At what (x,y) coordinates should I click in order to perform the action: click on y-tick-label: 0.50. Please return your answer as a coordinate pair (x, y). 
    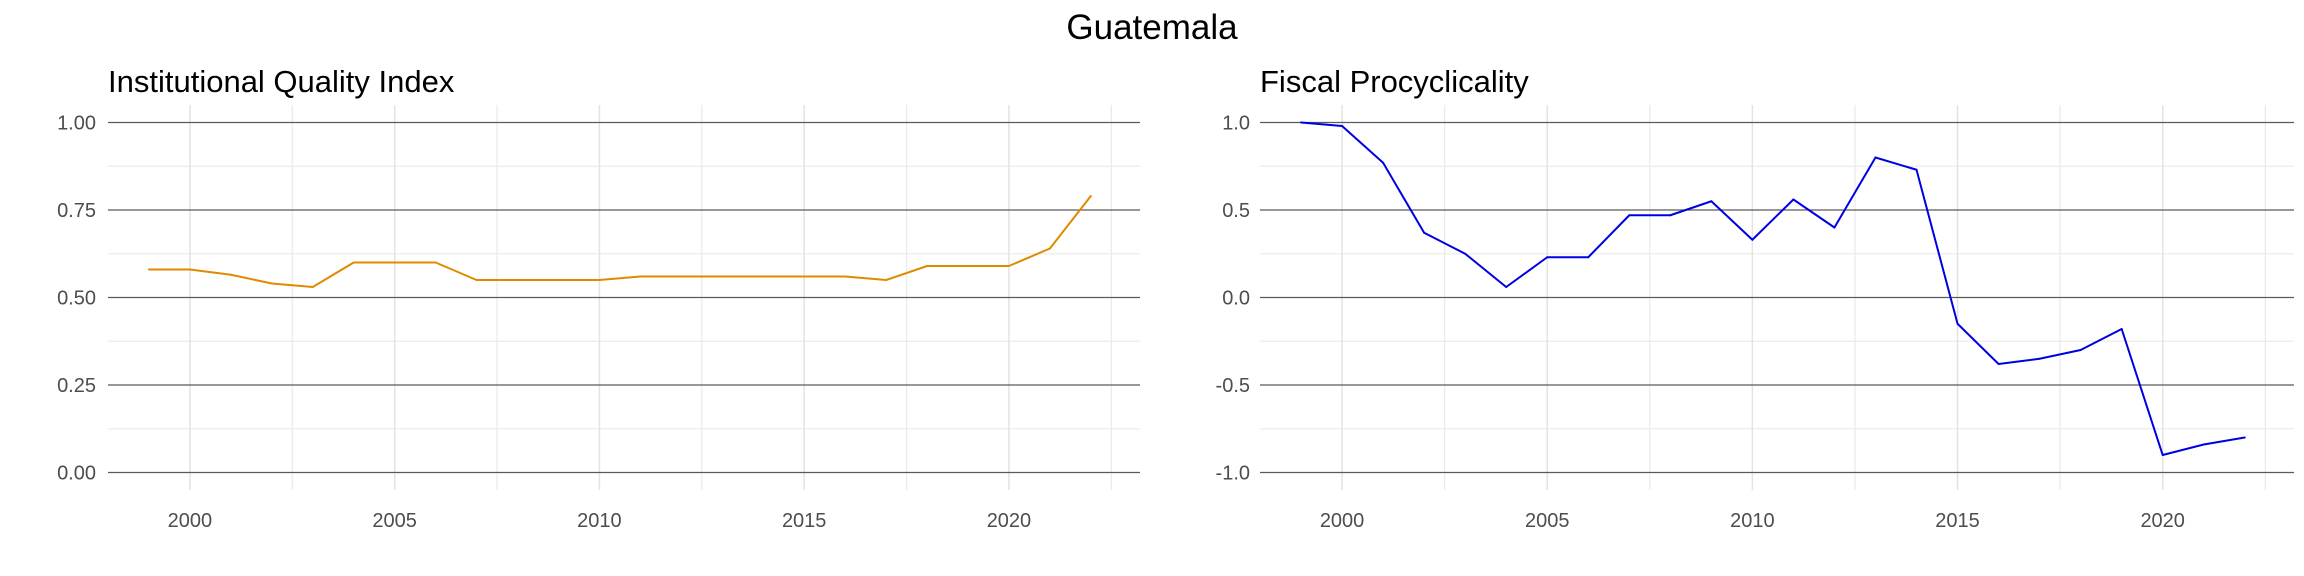
    Looking at the image, I should click on (76, 299).